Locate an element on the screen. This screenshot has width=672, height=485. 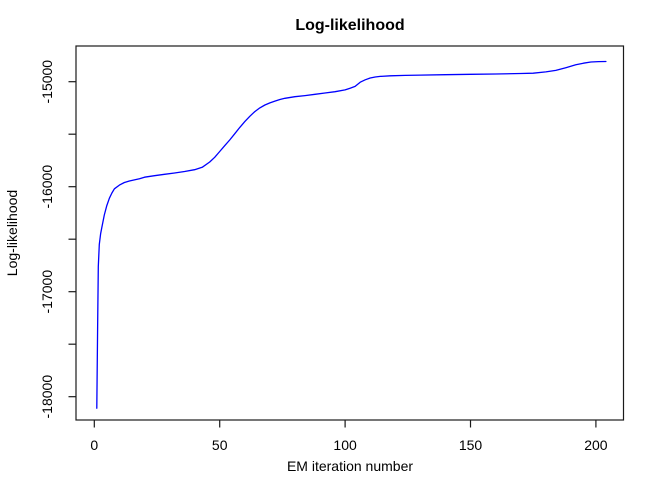
y-tick-label: -16000 is located at coordinates (47, 187).